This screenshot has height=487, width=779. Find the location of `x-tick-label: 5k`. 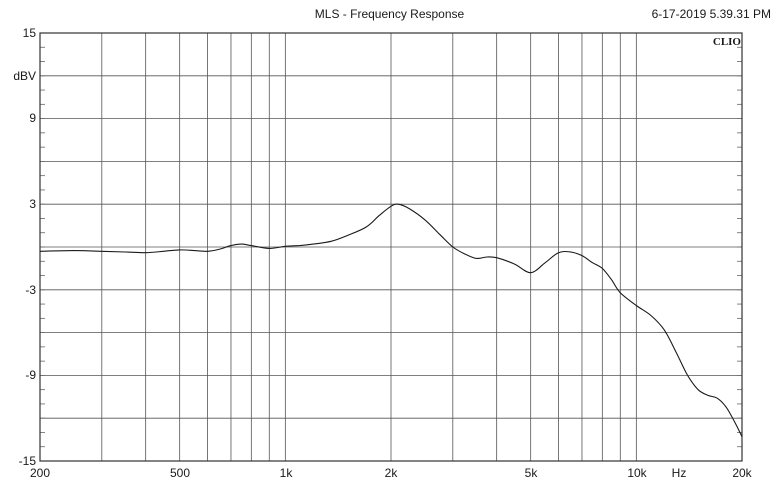

x-tick-label: 5k is located at coordinates (531, 473).